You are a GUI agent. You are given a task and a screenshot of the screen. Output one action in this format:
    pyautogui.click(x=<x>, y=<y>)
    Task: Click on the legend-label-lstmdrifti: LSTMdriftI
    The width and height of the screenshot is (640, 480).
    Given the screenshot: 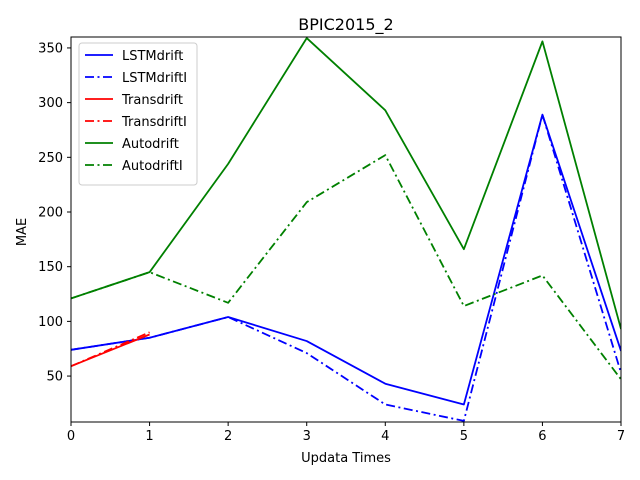 What is the action you would take?
    pyautogui.click(x=154, y=78)
    